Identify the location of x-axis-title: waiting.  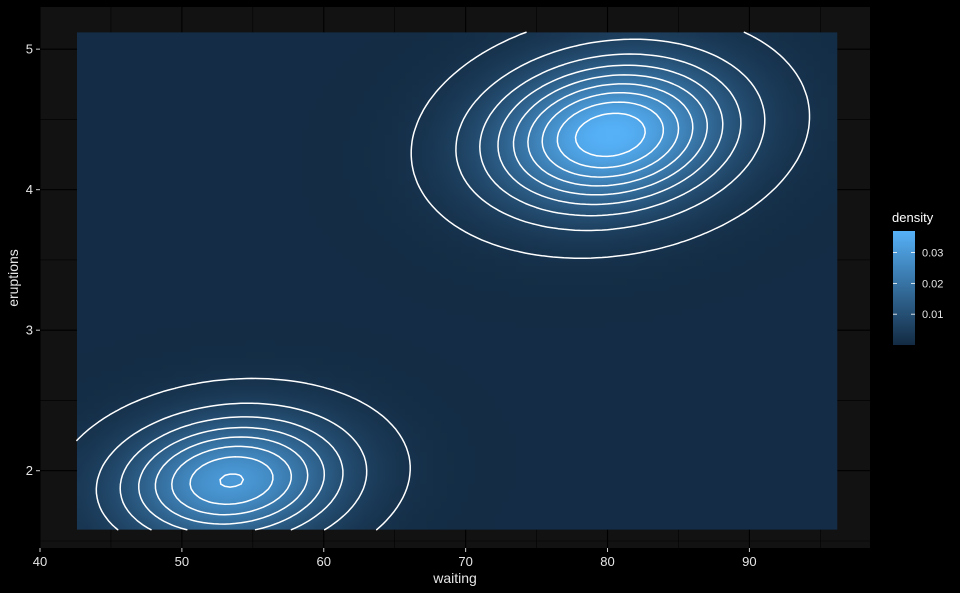
(454, 578).